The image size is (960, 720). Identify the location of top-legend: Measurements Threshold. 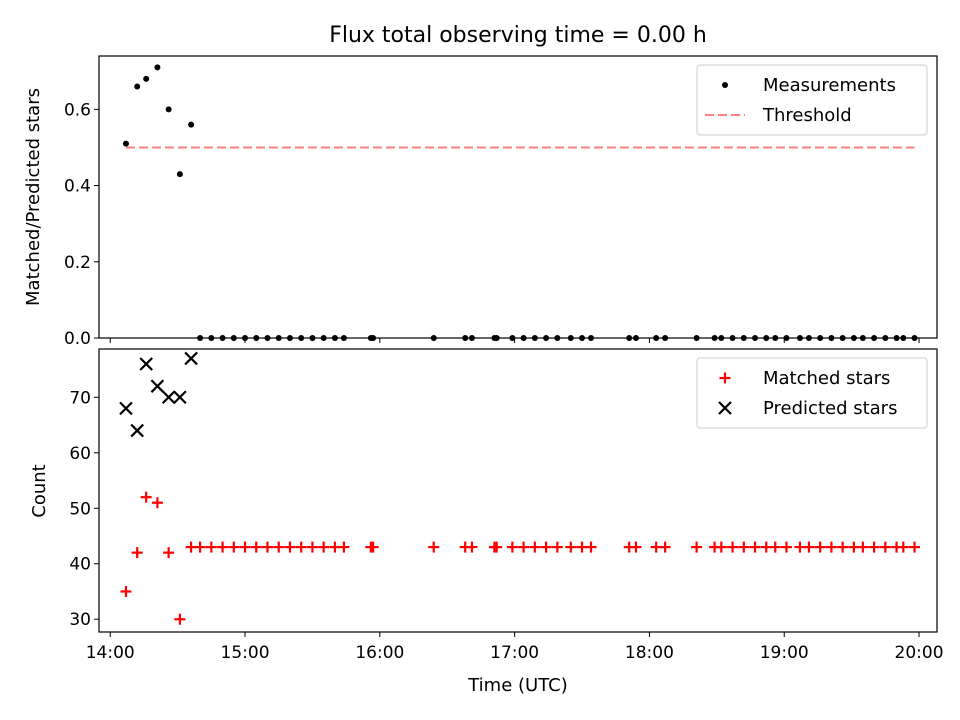
(812, 100).